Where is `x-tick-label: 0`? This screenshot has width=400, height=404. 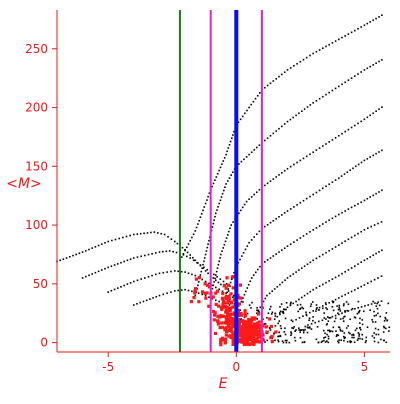
x-tick-label: 0 is located at coordinates (236, 367).